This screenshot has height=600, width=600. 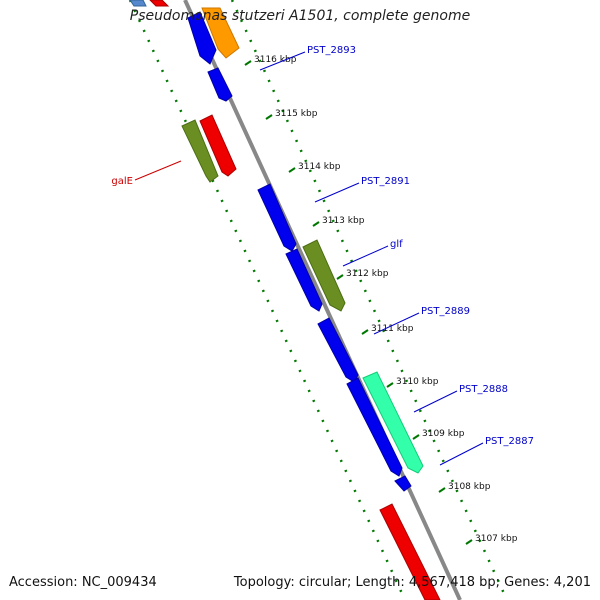 What do you see at coordinates (296, 114) in the screenshot?
I see `kbp-tick-label: 3115 kbp` at bounding box center [296, 114].